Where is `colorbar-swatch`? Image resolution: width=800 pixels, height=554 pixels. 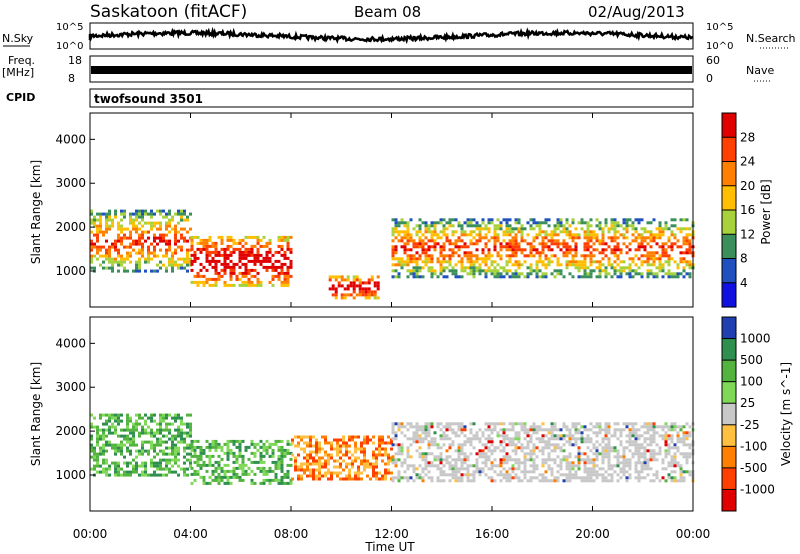 colorbar-swatch is located at coordinates (729, 198).